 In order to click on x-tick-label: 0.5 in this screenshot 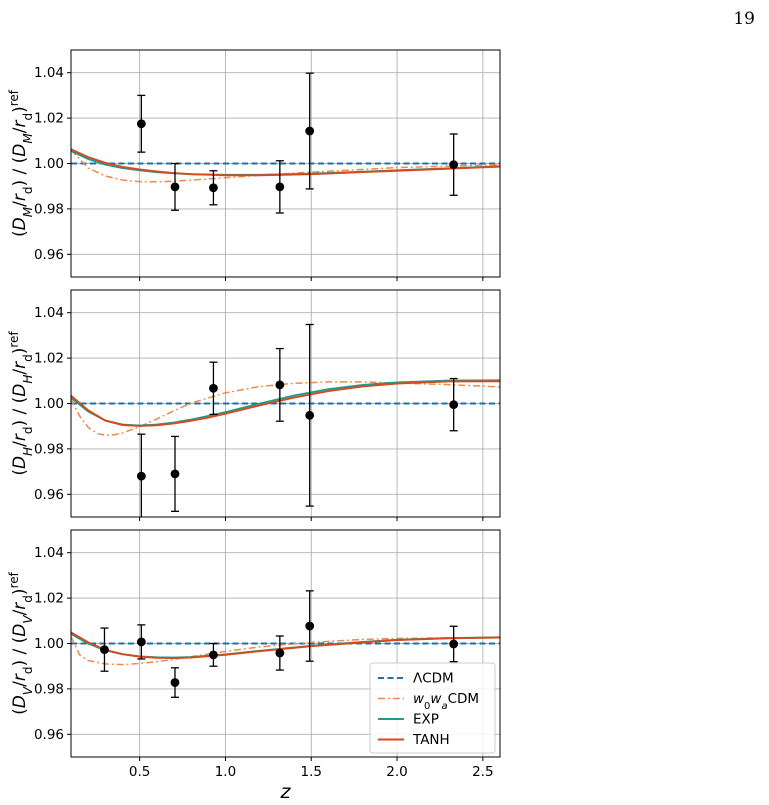, I will do `click(139, 772)`.